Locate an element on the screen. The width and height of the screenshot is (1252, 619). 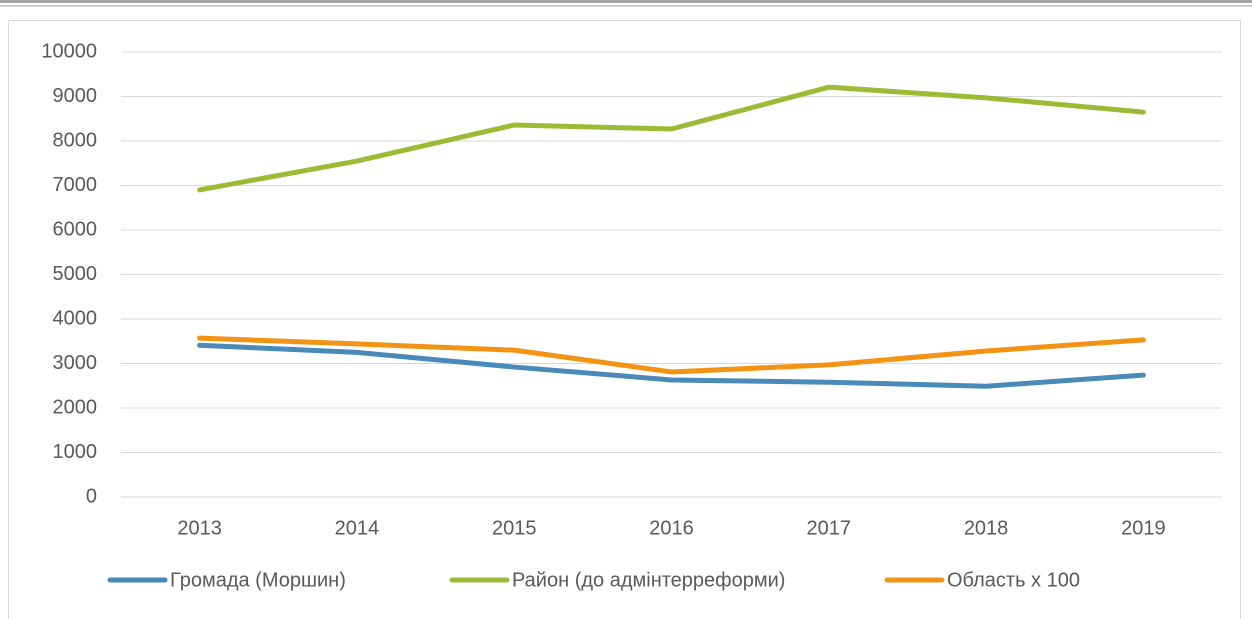
x-tick-label: 2016 is located at coordinates (671, 528).